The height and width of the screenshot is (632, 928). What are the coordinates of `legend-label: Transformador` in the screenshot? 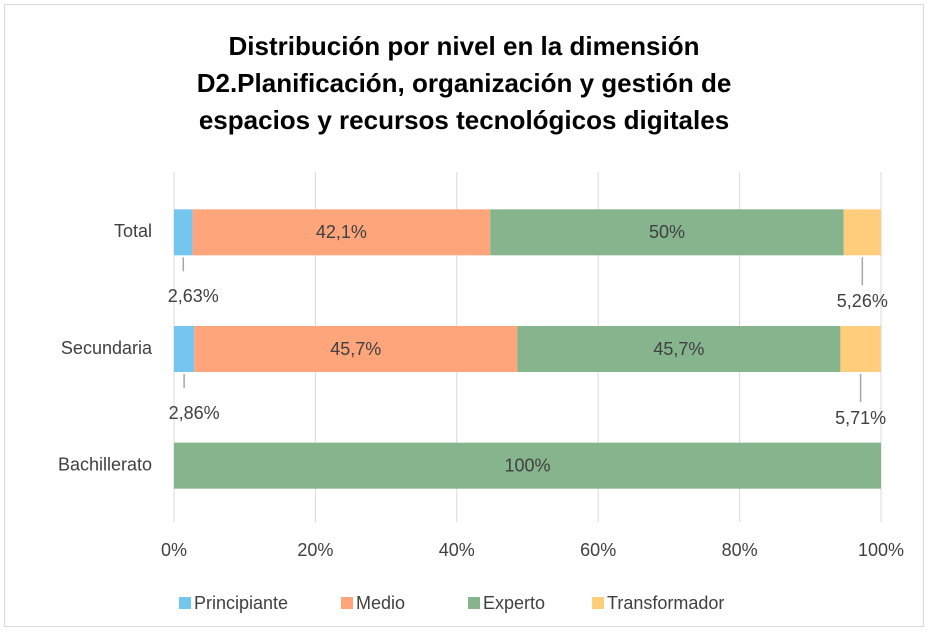 It's located at (665, 603).